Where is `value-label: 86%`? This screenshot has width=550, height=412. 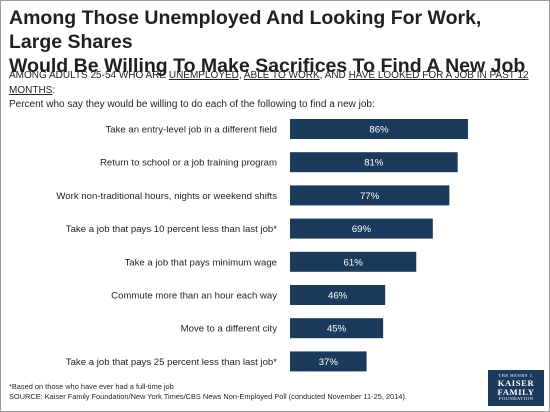 value-label: 86% is located at coordinates (379, 130).